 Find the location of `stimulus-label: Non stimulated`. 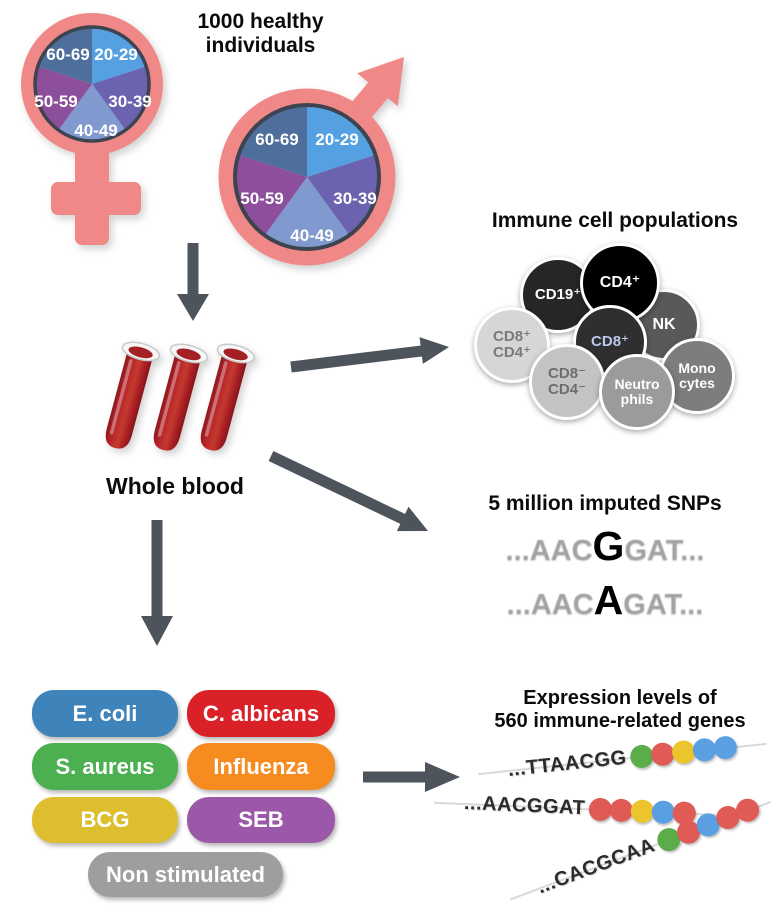

stimulus-label: Non stimulated is located at coordinates (185, 874).